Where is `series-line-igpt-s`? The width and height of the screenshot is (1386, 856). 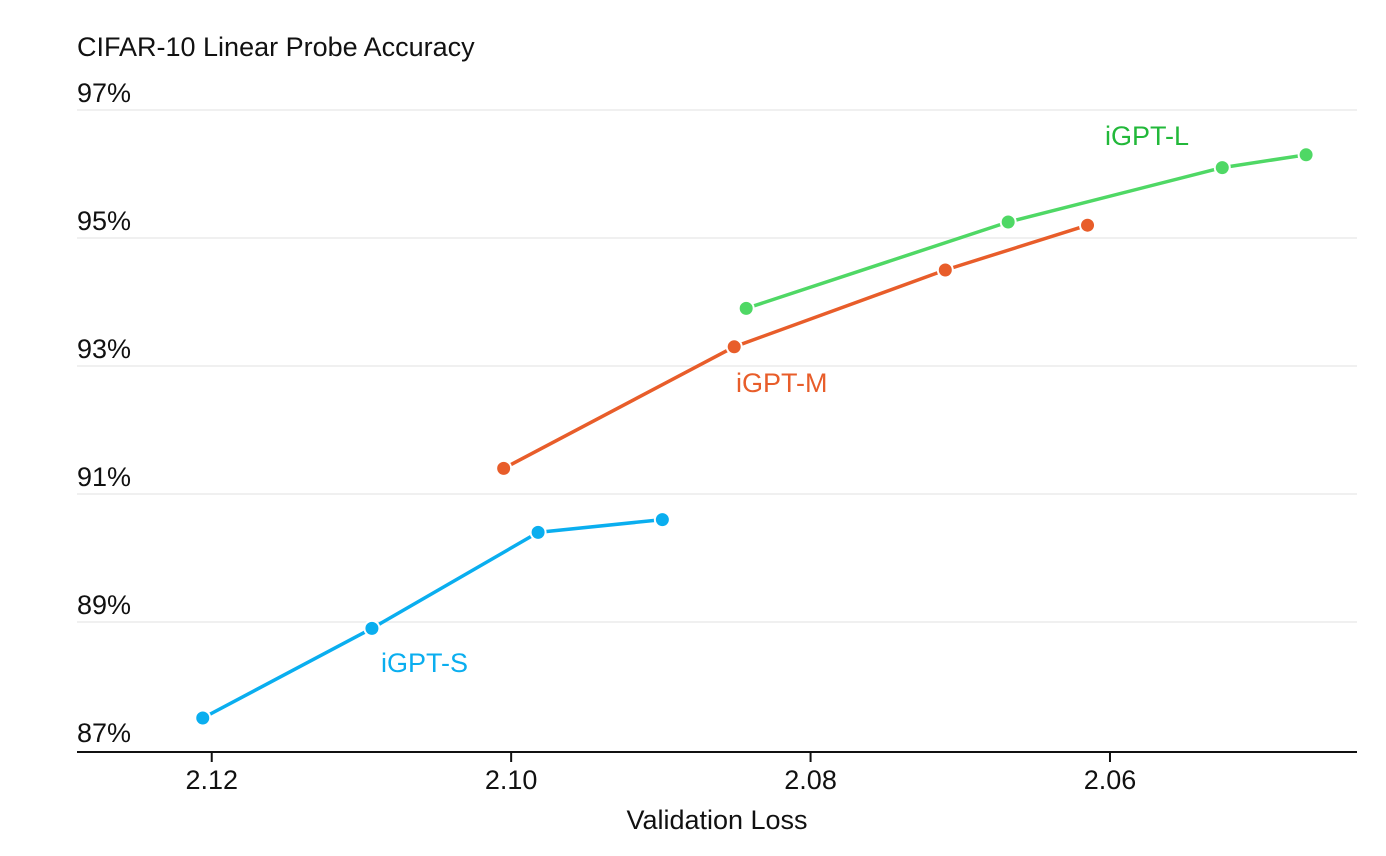 series-line-igpt-s is located at coordinates (433, 618).